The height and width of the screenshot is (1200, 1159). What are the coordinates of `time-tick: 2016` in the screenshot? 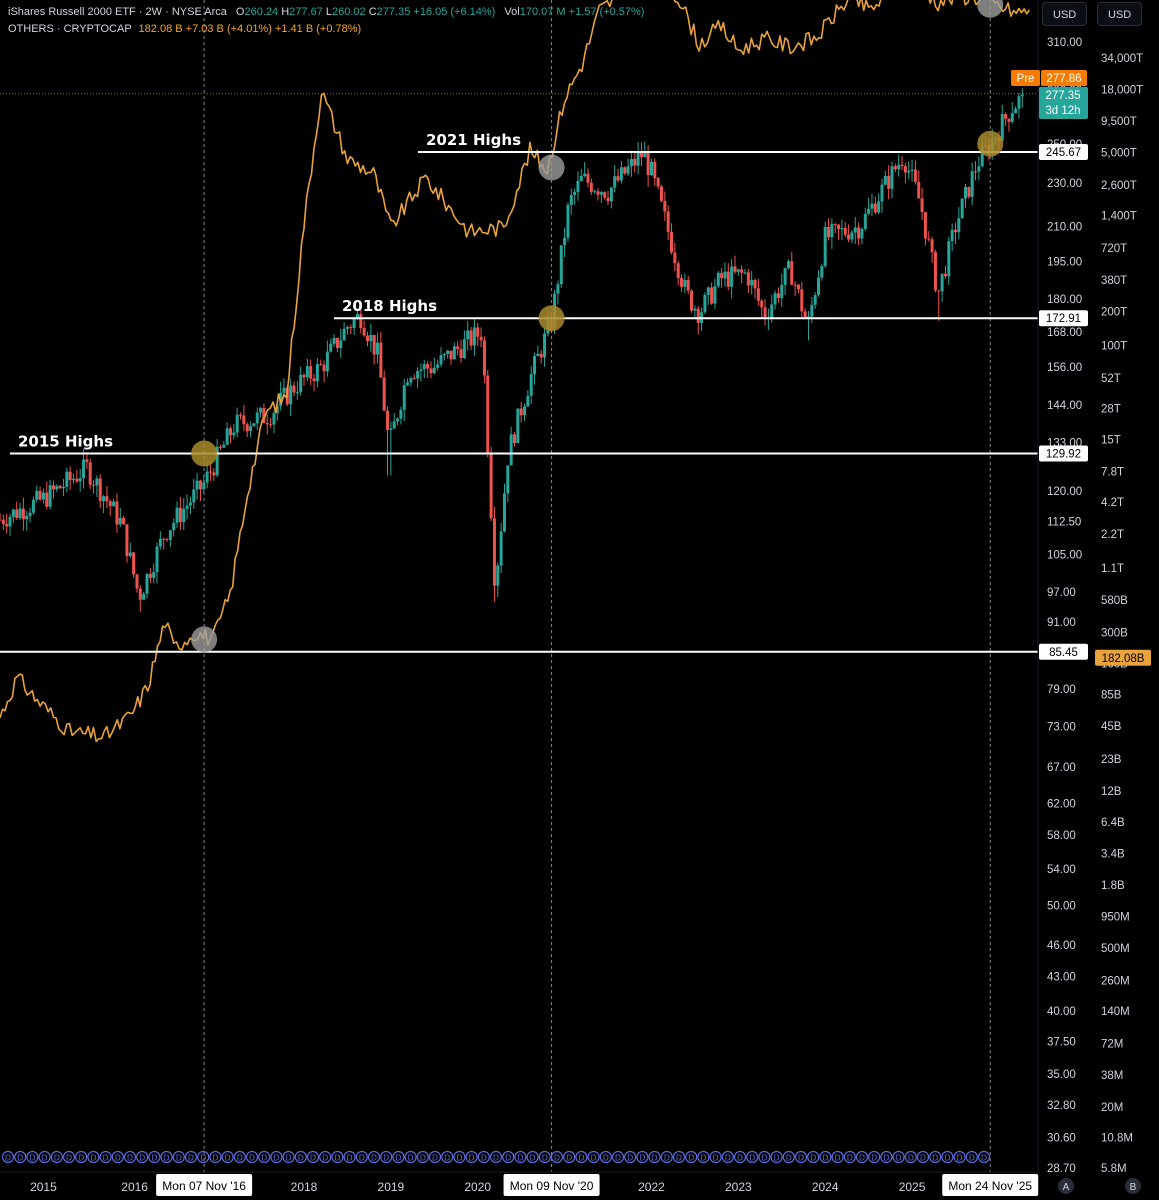 It's located at (134, 1187).